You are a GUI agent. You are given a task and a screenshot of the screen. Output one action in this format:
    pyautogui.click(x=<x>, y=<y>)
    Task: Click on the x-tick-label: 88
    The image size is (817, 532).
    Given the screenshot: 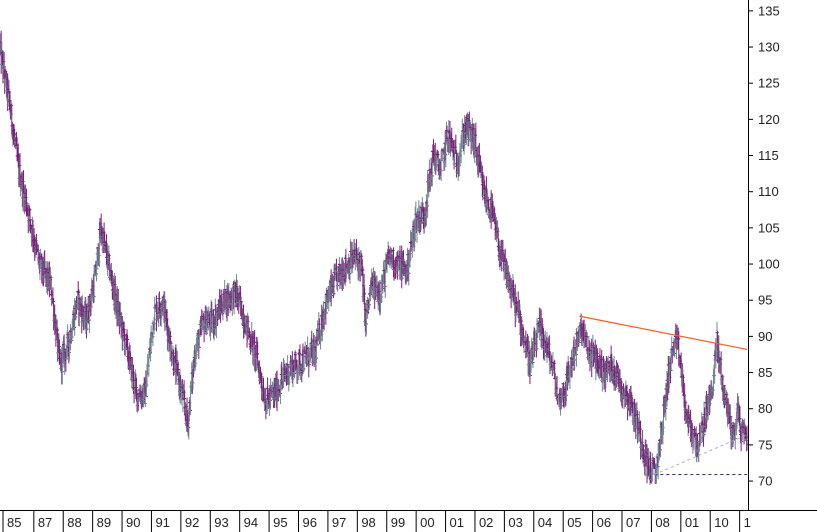 What is the action you would take?
    pyautogui.click(x=74, y=522)
    